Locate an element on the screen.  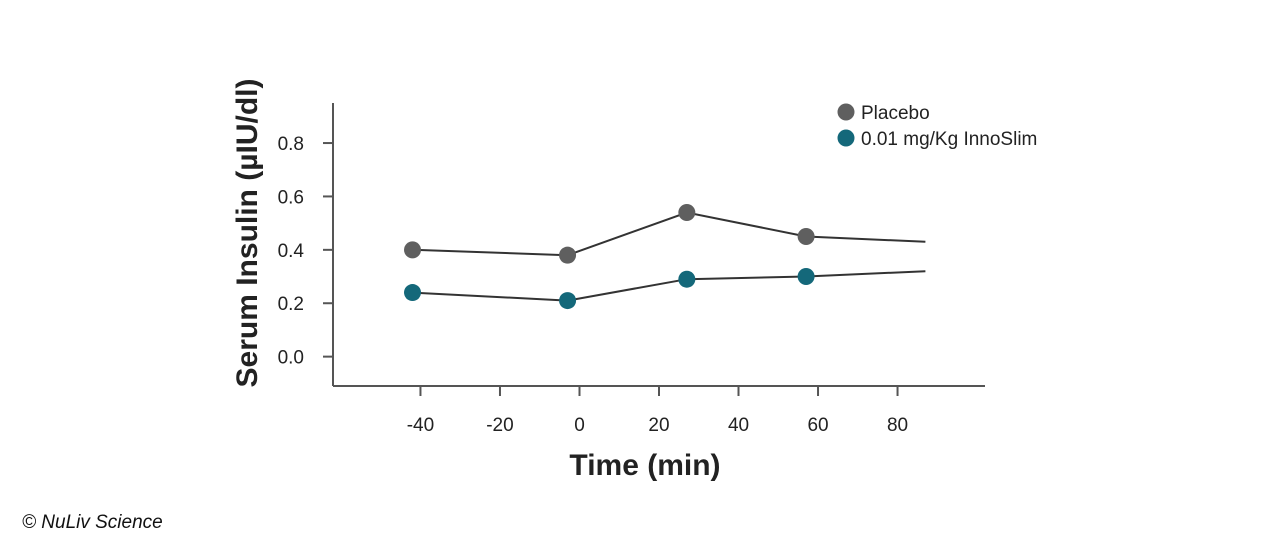
x-tick-label: -20 is located at coordinates (499, 425).